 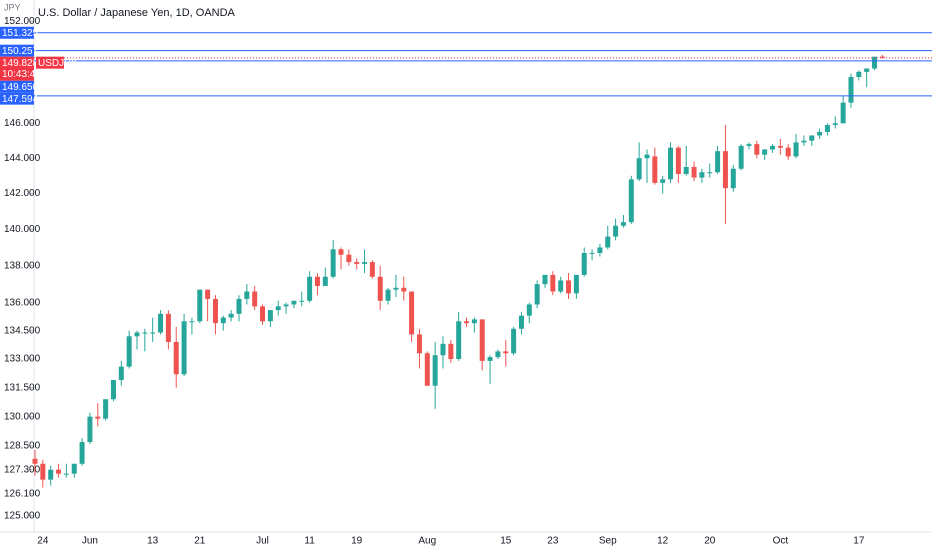 What do you see at coordinates (663, 541) in the screenshot?
I see `x-tick-label: 12` at bounding box center [663, 541].